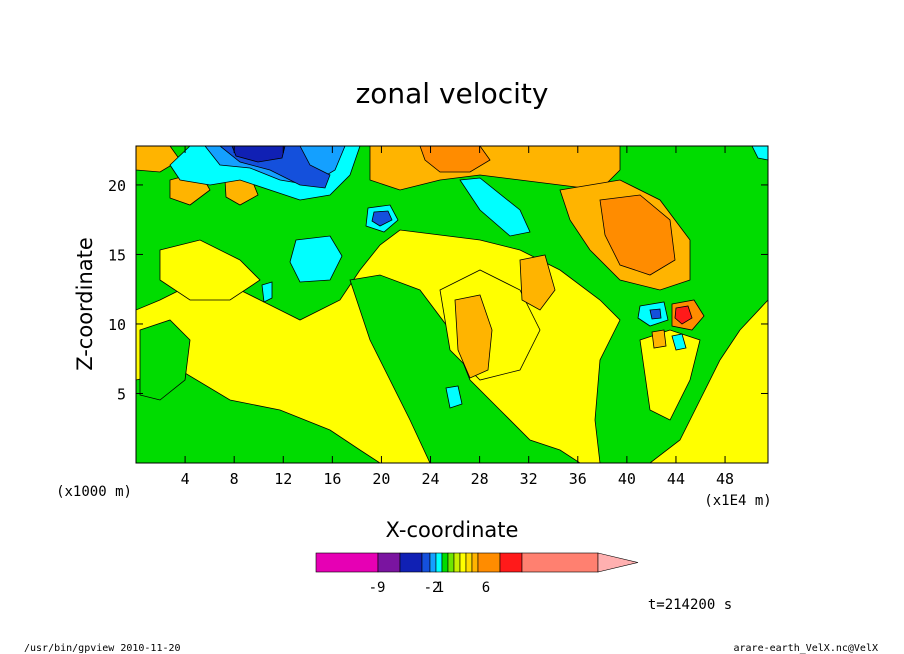 The width and height of the screenshot is (904, 654). What do you see at coordinates (454, 397) in the screenshot?
I see `cyan-small-bottom` at bounding box center [454, 397].